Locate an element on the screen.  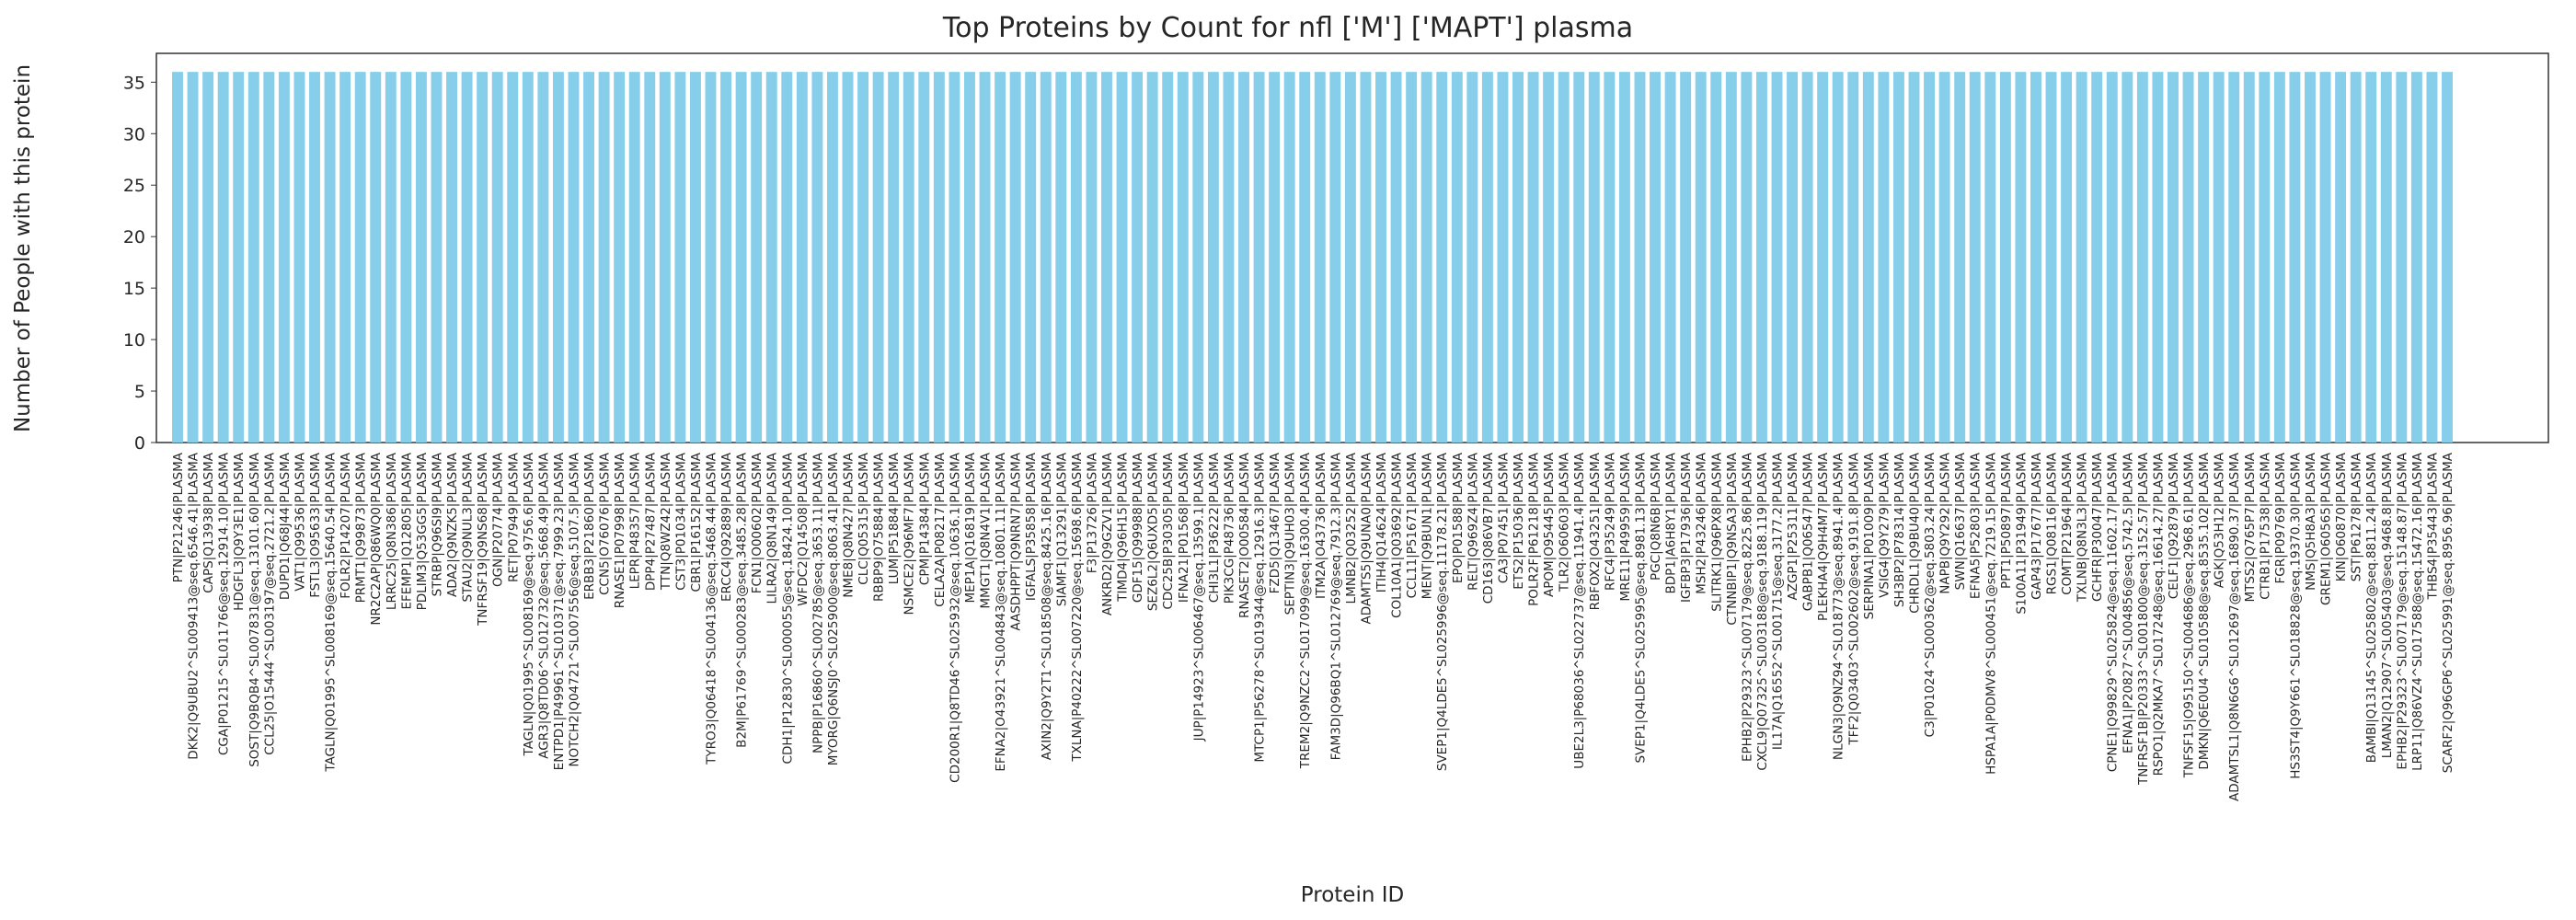
x-tick-label: CTNNBIP1|Q9NSA3|PLASMA is located at coordinates (1732, 538).